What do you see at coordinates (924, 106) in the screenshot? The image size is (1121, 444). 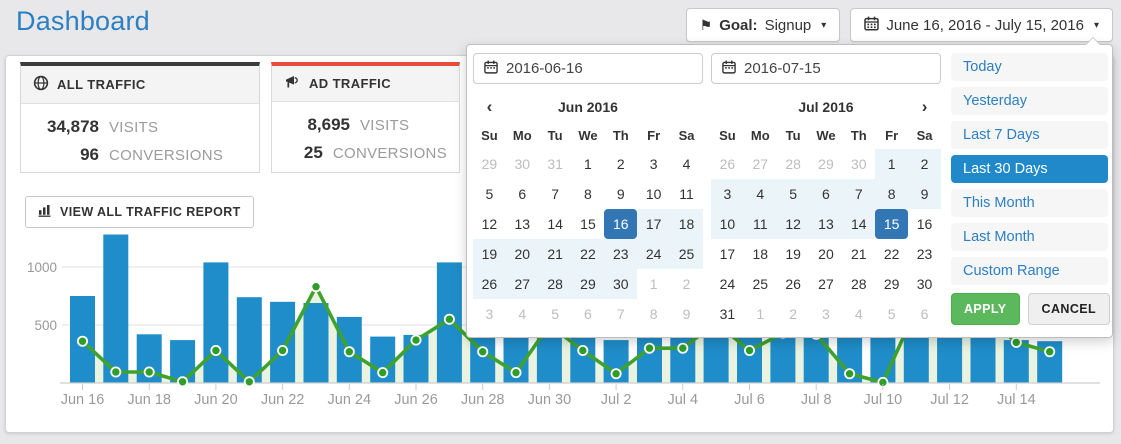 I see `next-month-button: ›` at bounding box center [924, 106].